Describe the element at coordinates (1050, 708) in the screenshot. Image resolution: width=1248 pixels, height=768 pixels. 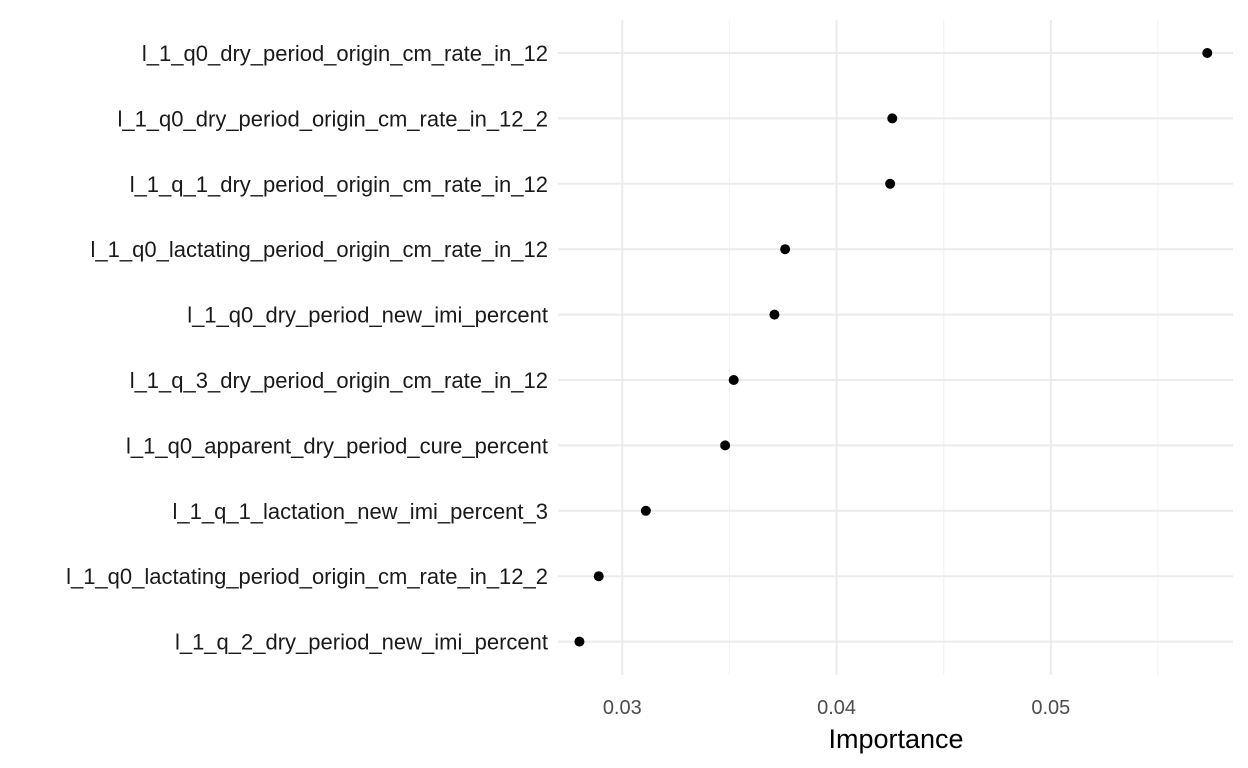
I see `x-tick-label: 0.05` at that location.